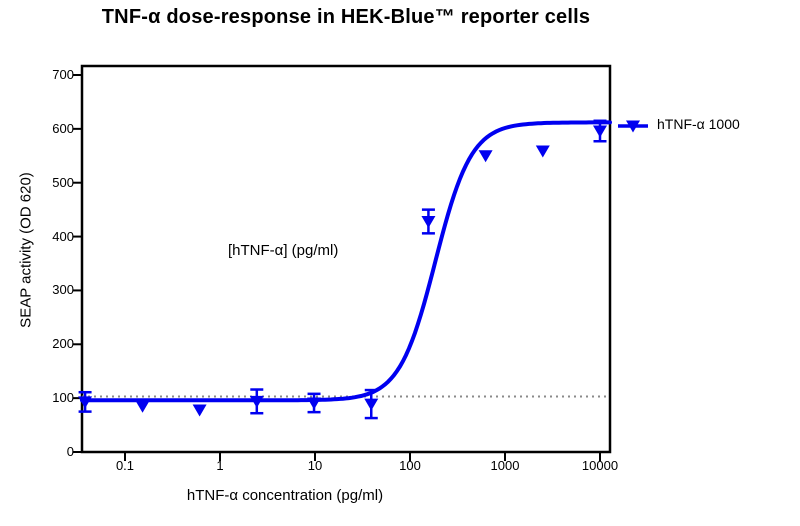  What do you see at coordinates (26, 250) in the screenshot?
I see `y-axis-title: SEAP activity (OD 620)` at bounding box center [26, 250].